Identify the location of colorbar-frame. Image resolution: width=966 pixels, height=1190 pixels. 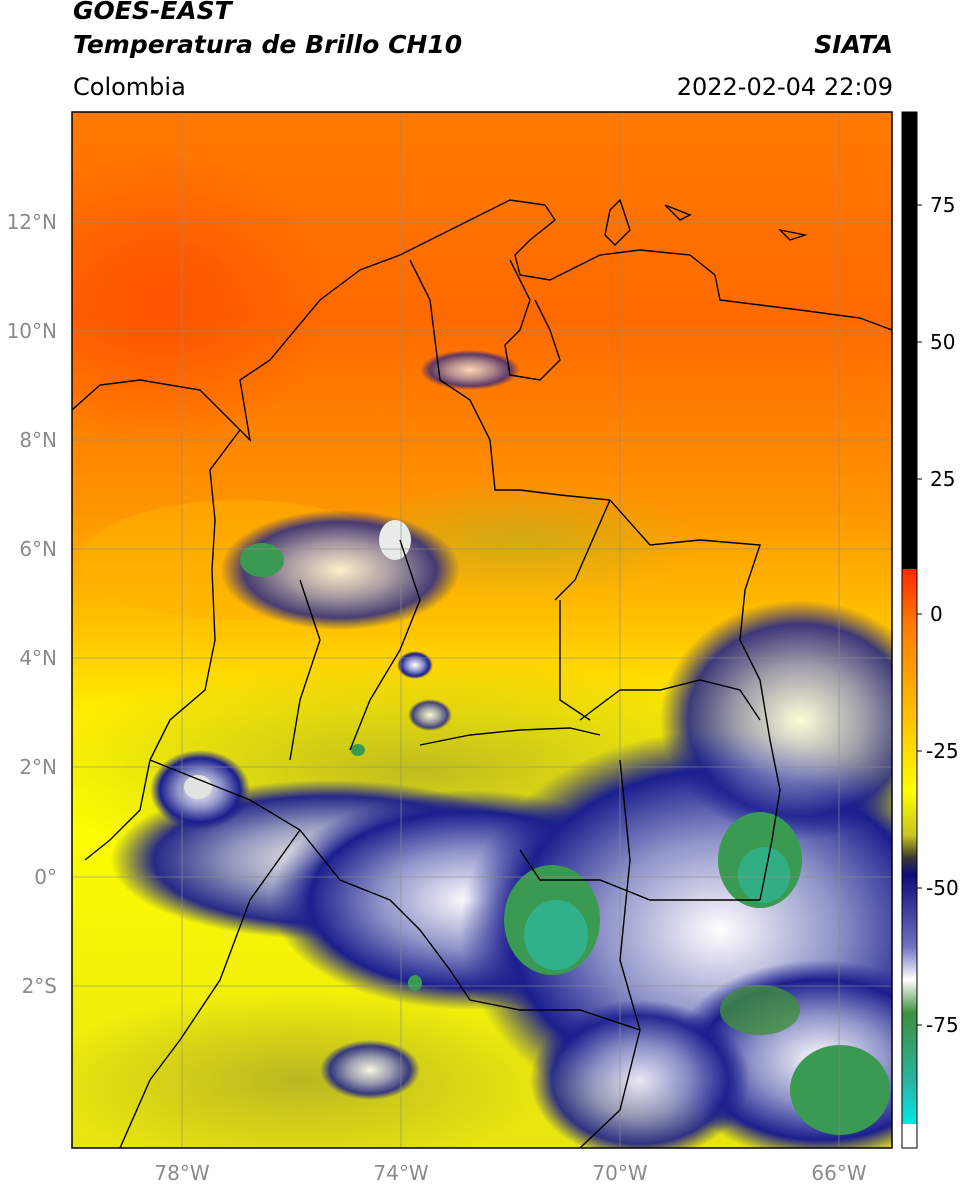
(909, 630).